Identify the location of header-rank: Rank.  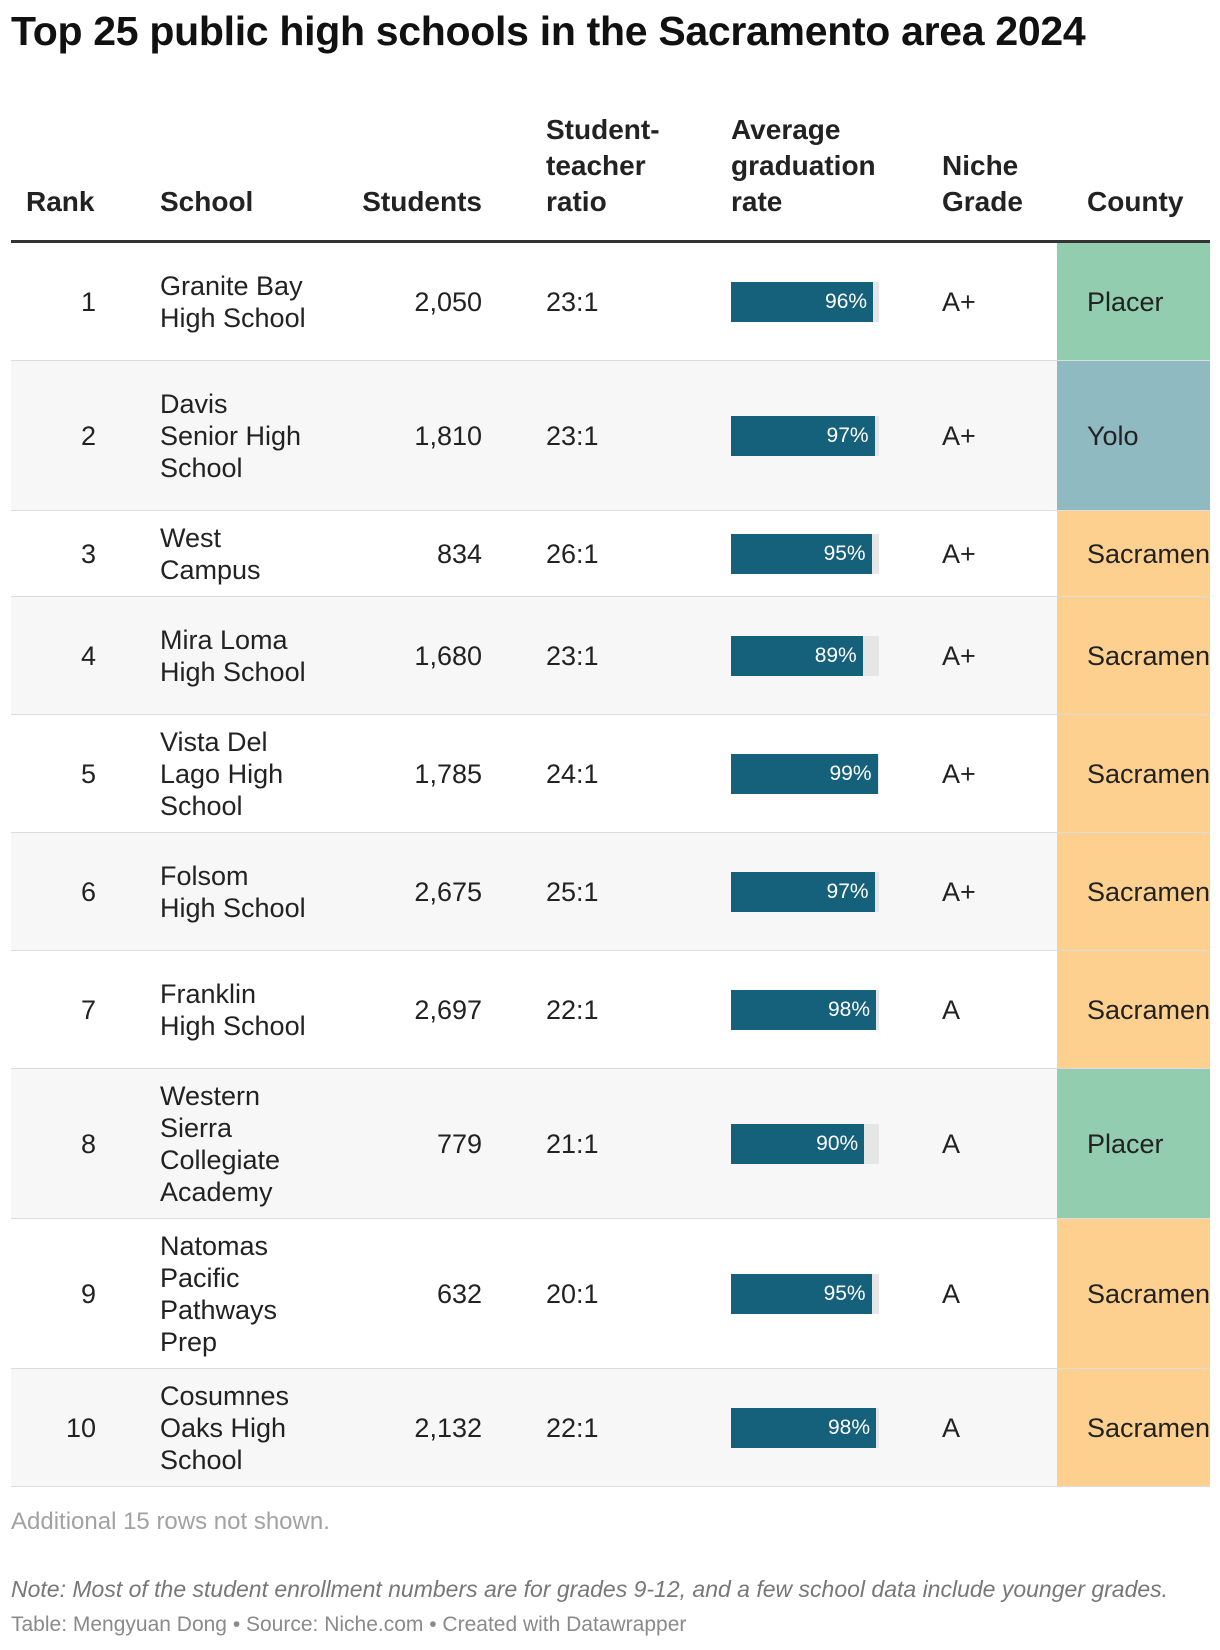
(60, 201).